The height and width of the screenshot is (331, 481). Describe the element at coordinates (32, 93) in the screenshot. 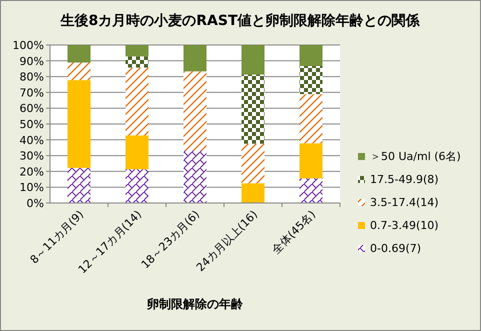

I see `y-tick-label: 70%` at that location.